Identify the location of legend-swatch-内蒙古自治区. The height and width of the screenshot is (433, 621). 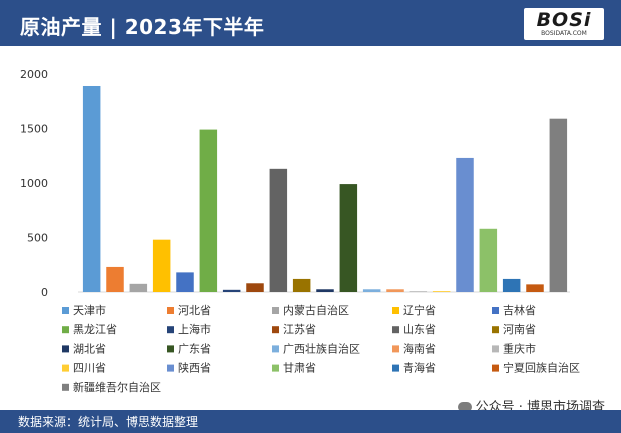
(275, 310).